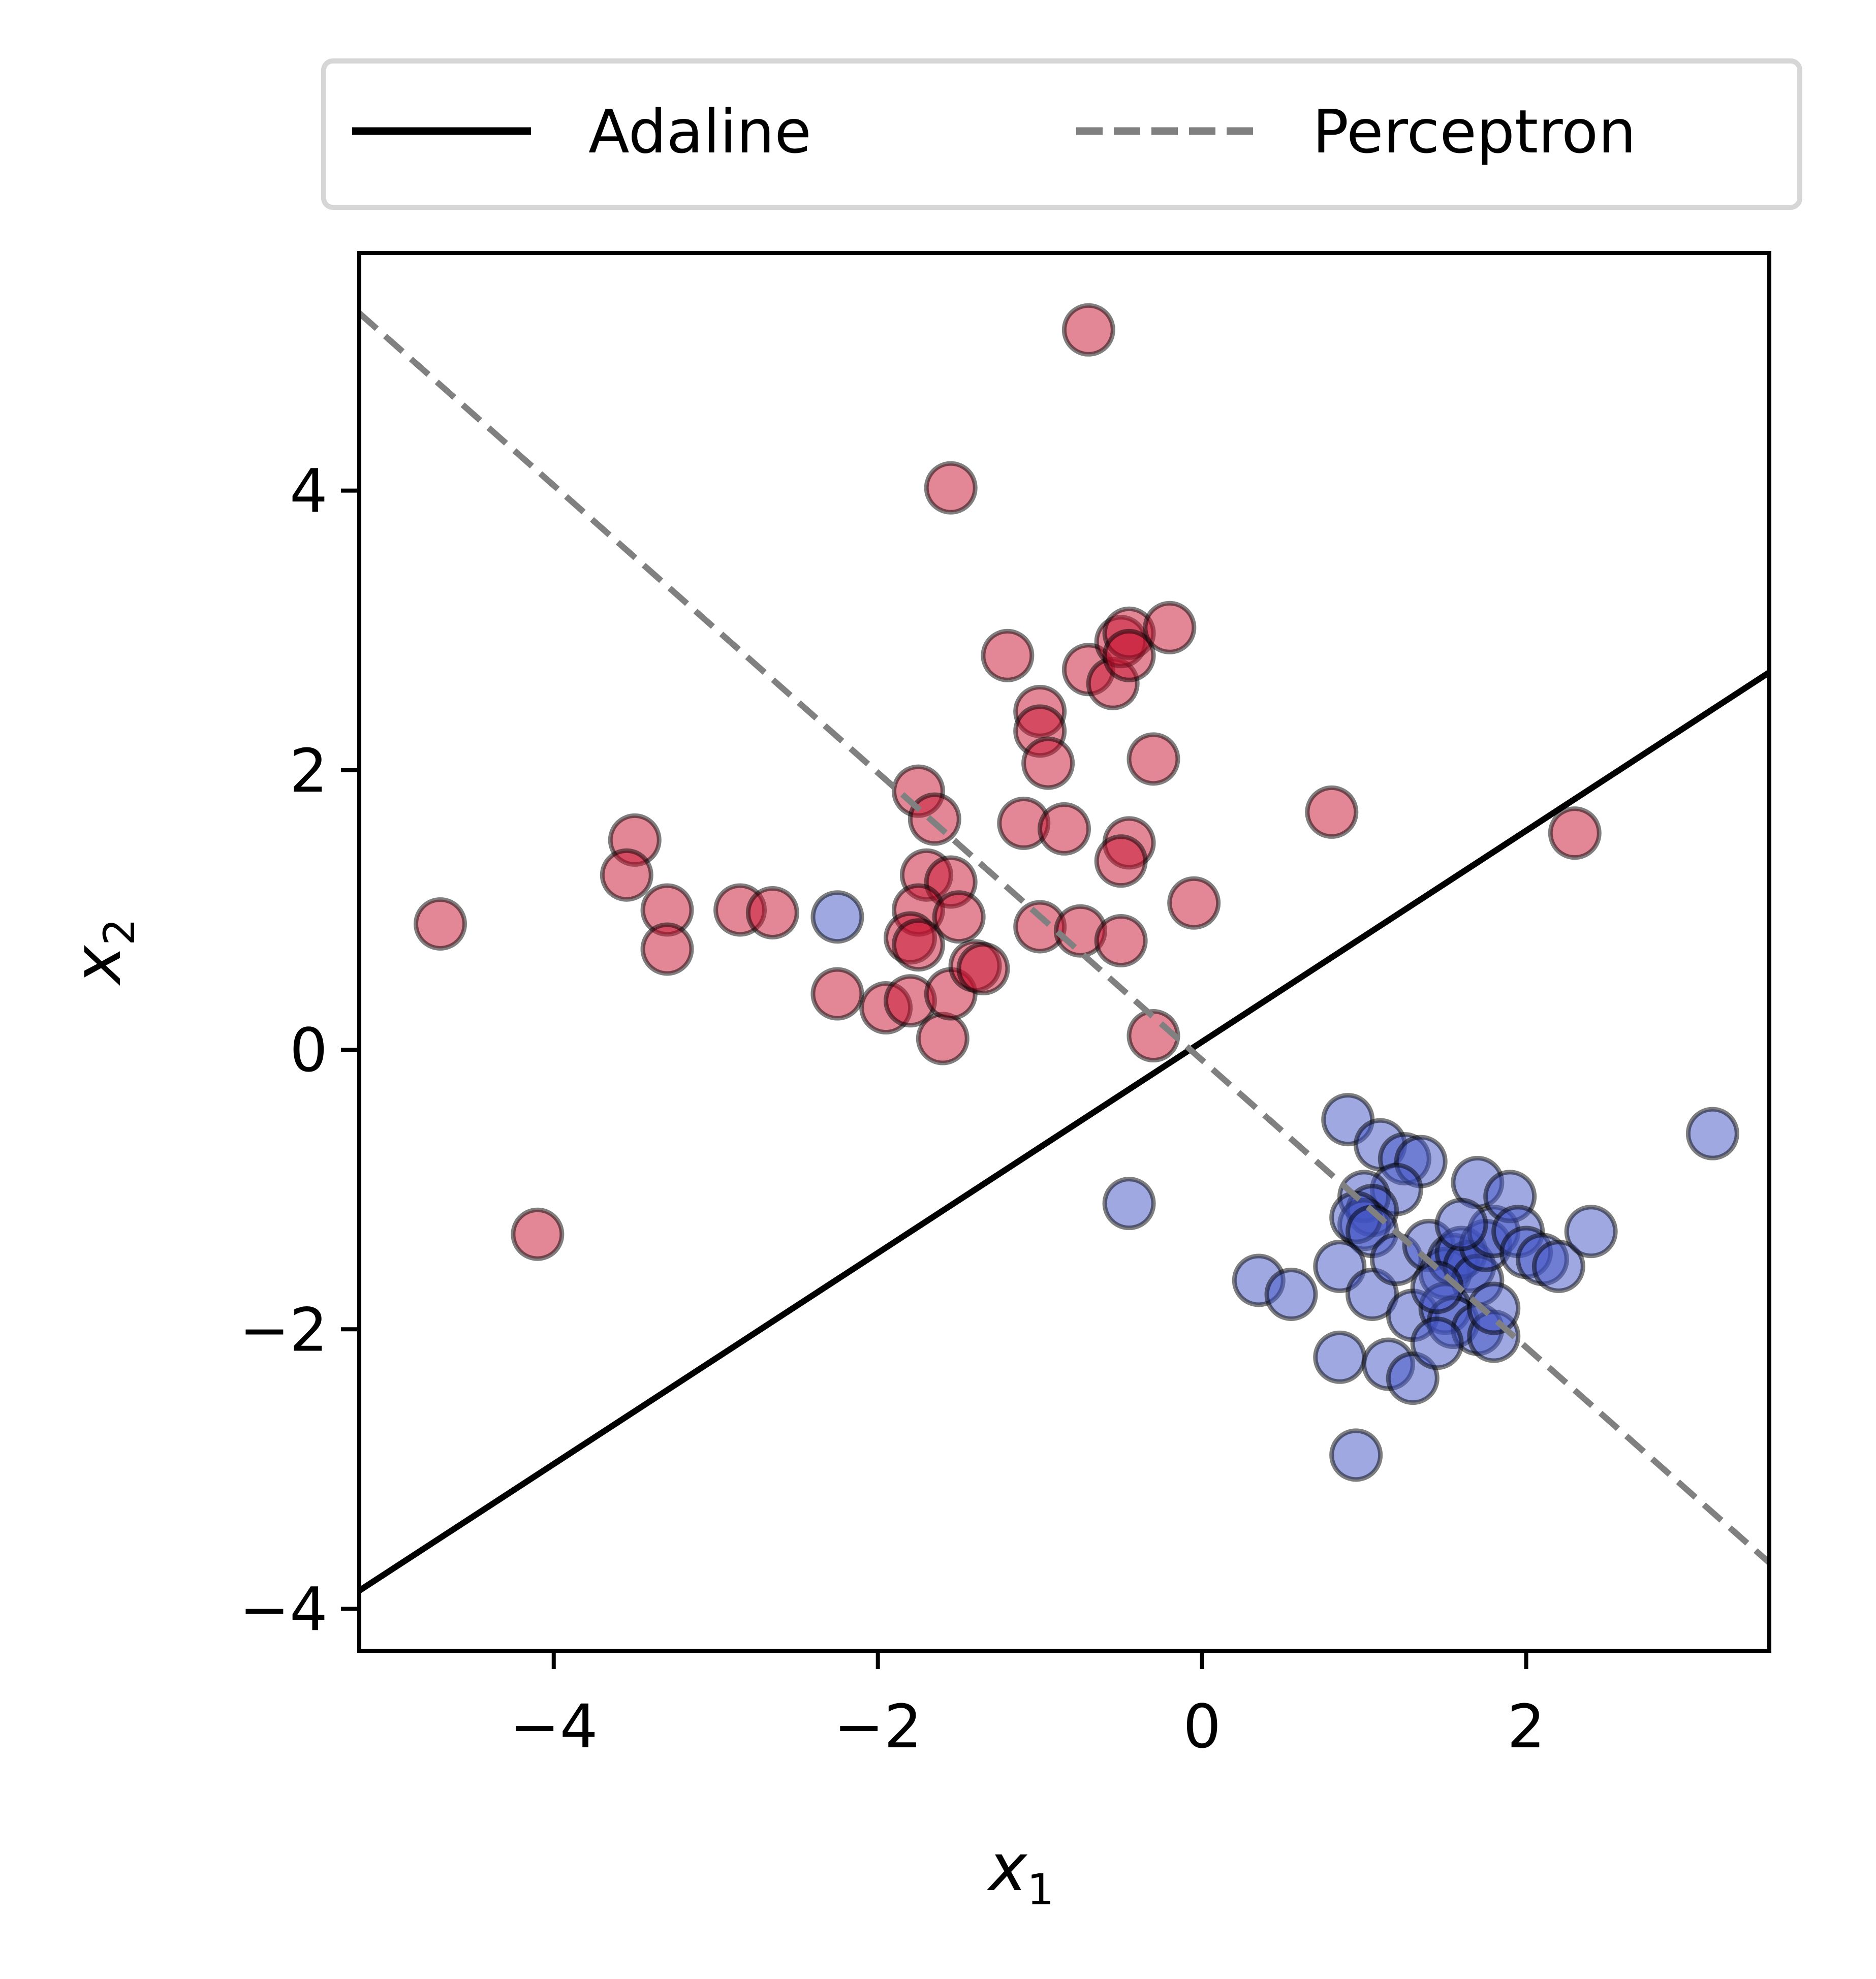 The image size is (1876, 1979). I want to click on y-tick-label: 0, so click(309, 1050).